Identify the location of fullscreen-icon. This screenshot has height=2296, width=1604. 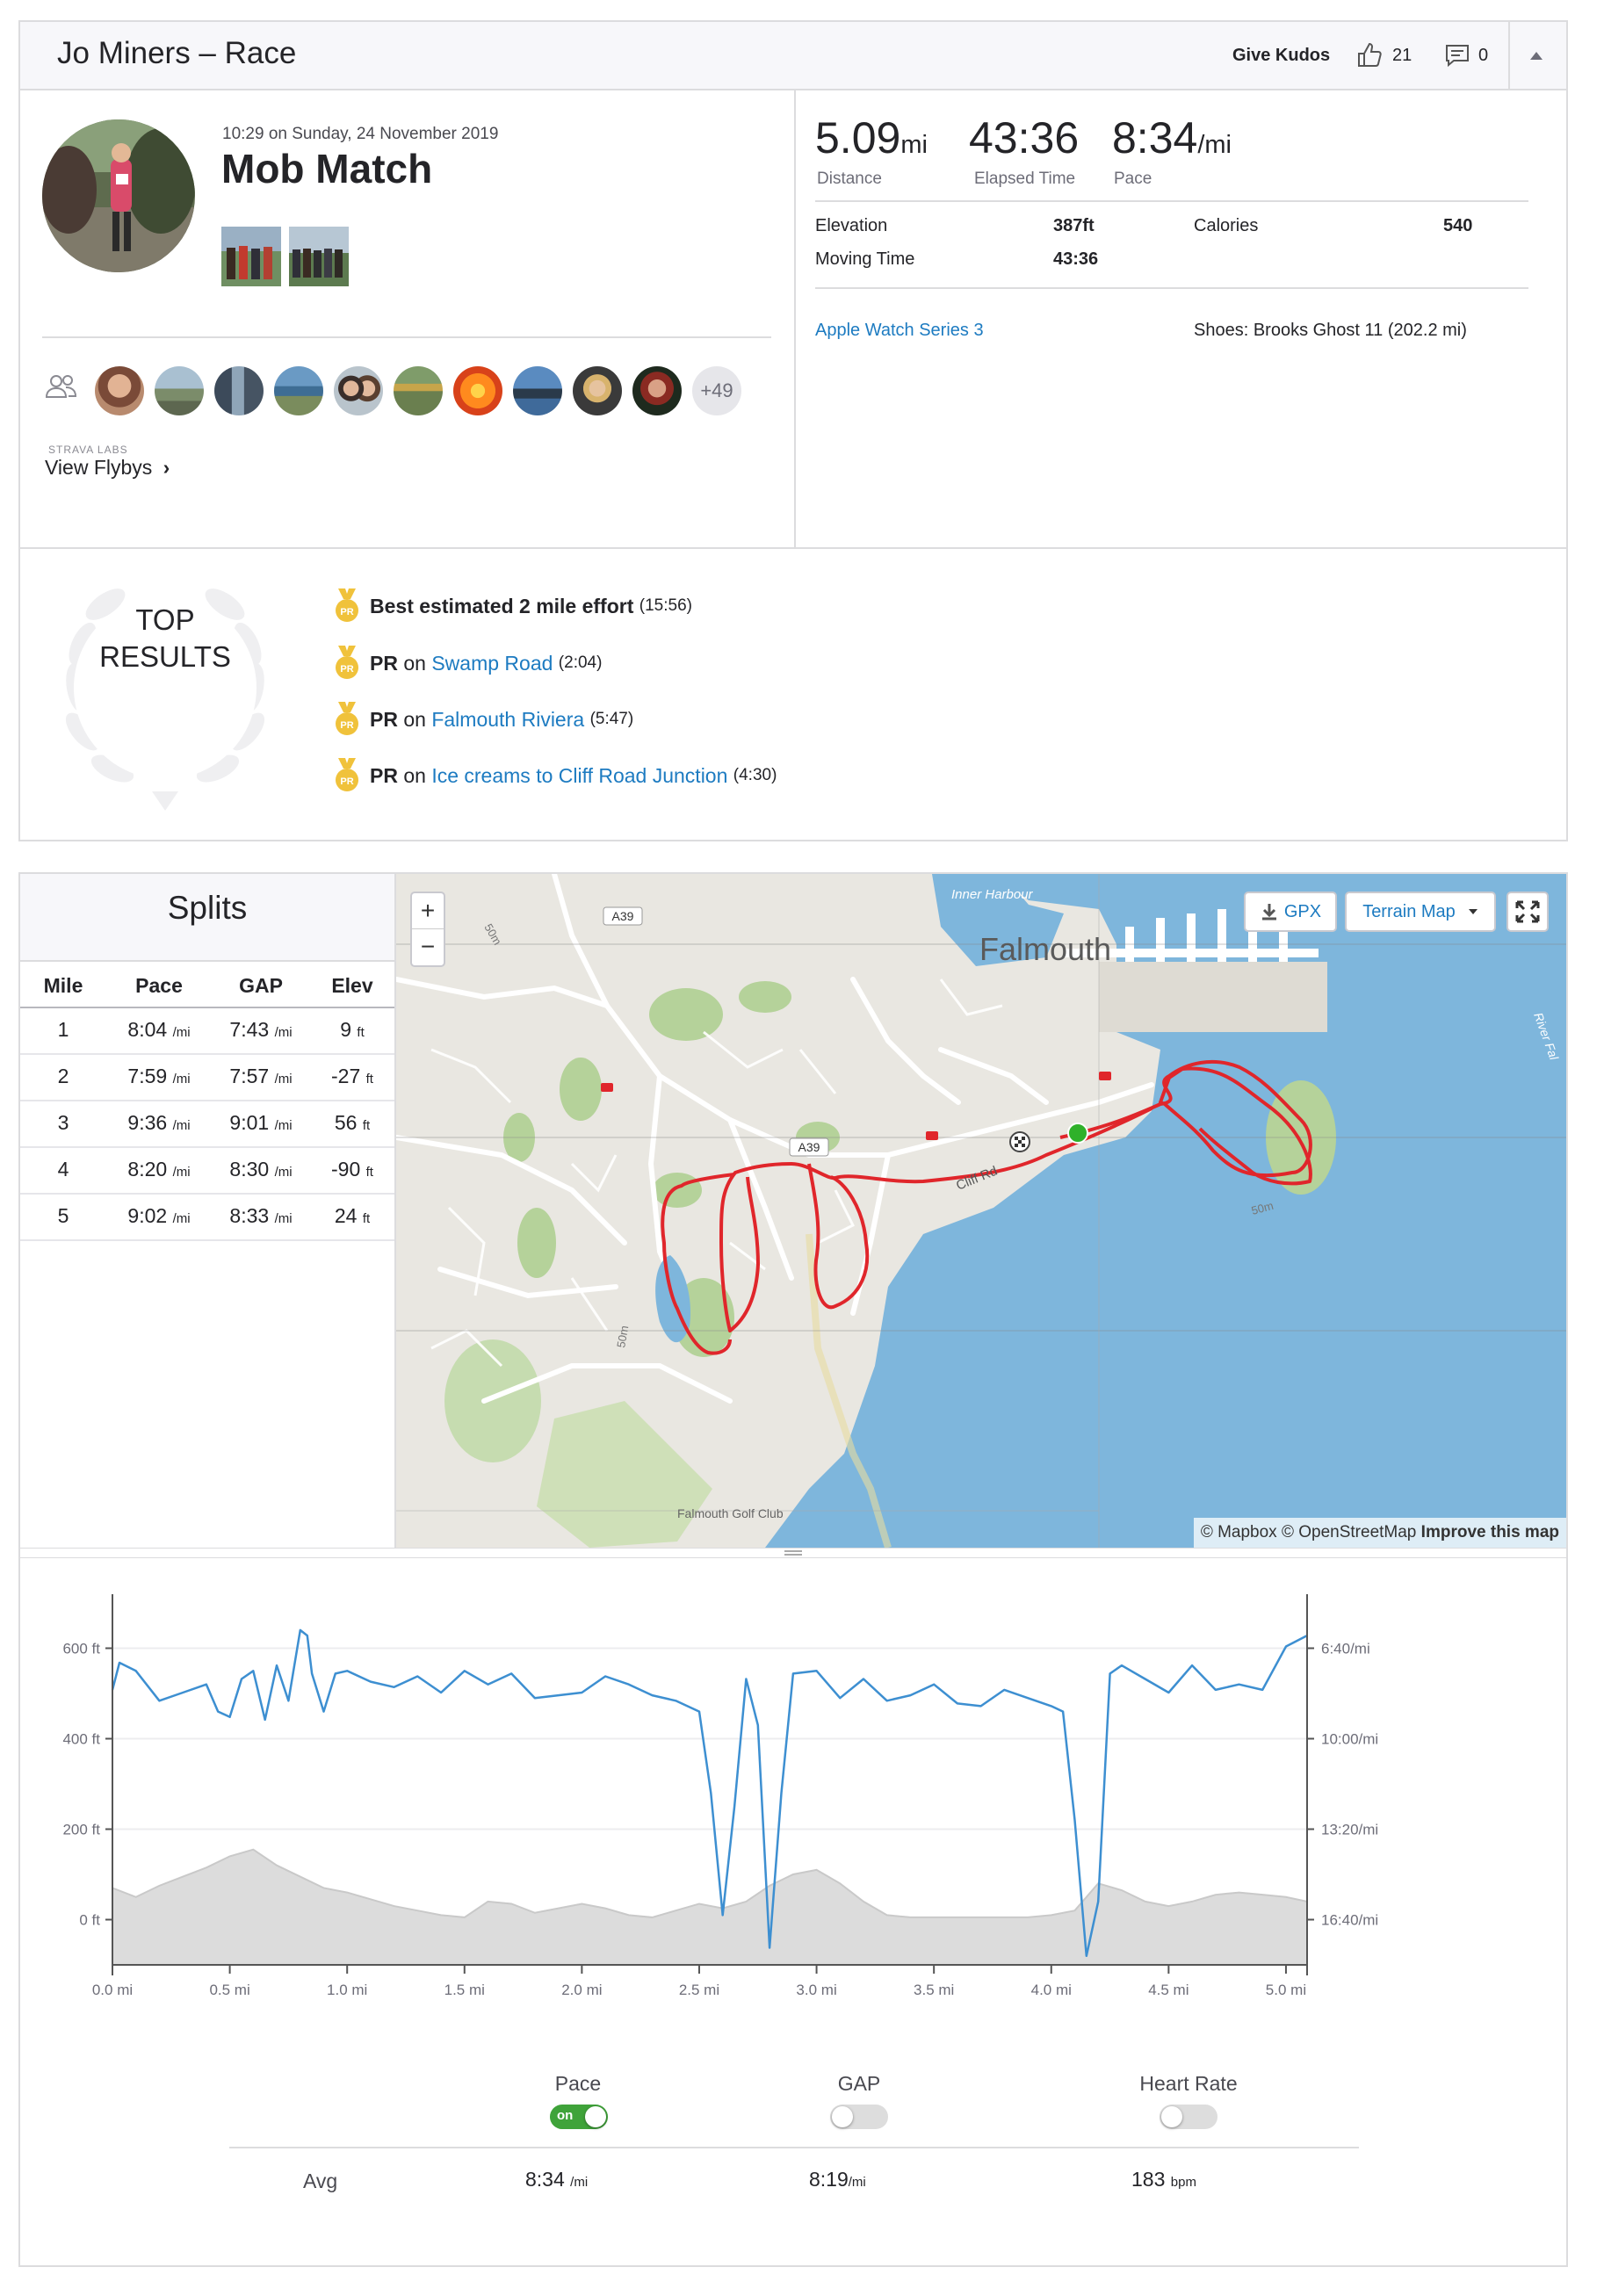
(1527, 911).